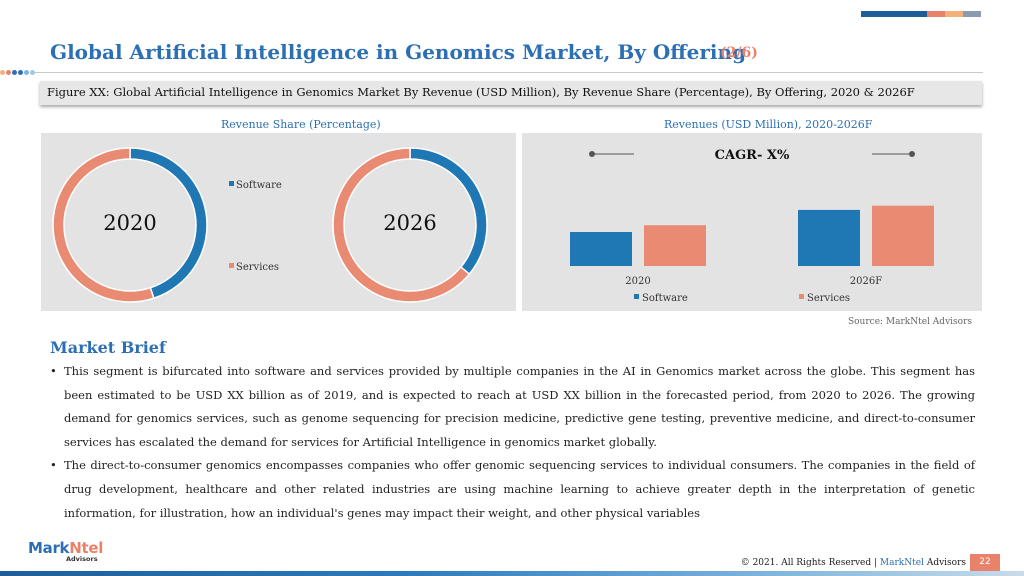 The height and width of the screenshot is (576, 1024). What do you see at coordinates (936, 14) in the screenshot?
I see `accent-bar-coral` at bounding box center [936, 14].